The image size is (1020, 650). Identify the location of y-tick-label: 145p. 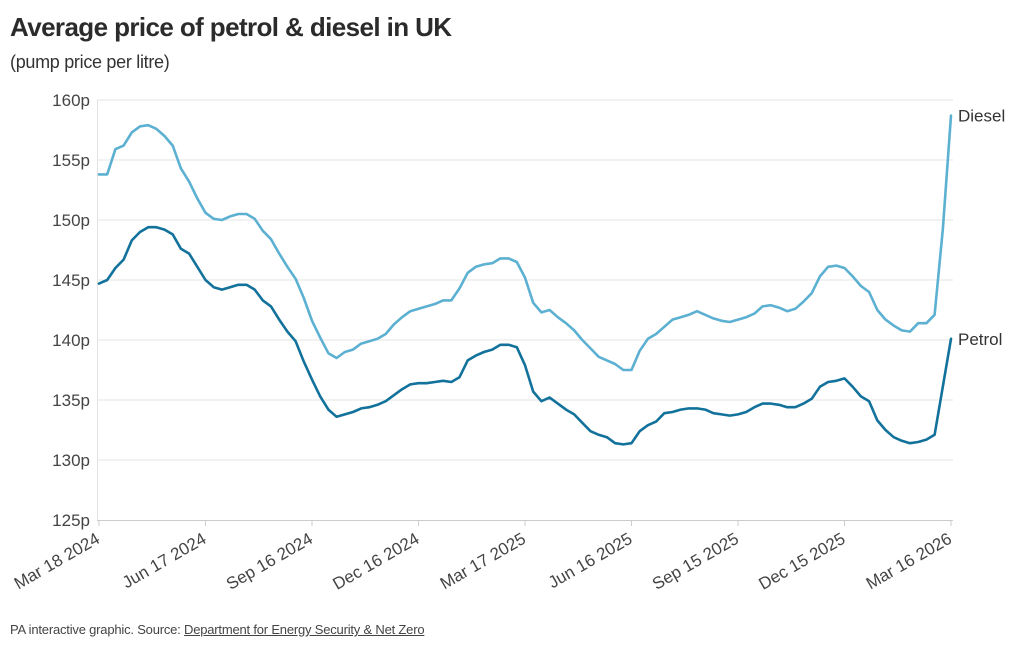
(71, 280).